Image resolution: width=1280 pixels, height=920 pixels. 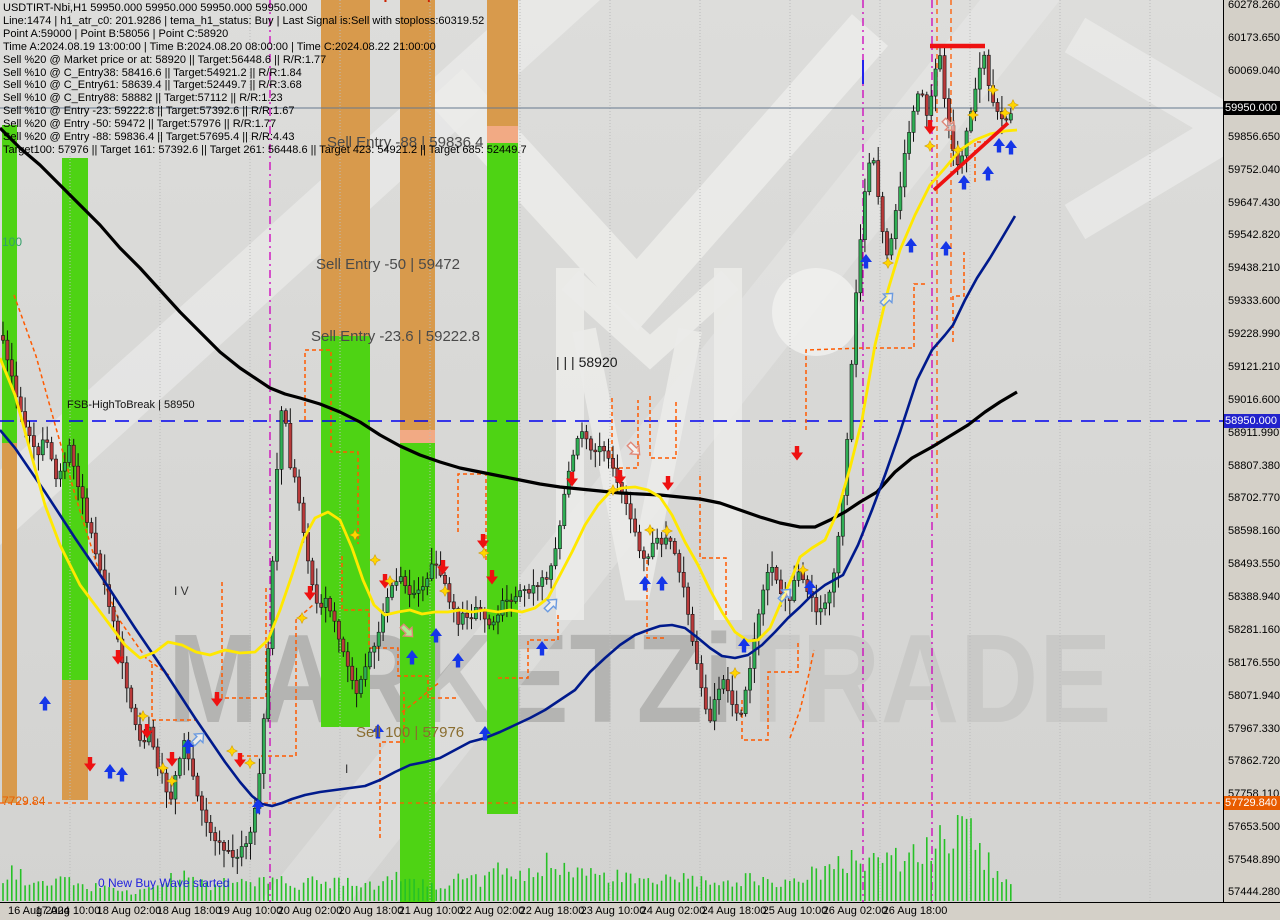 I want to click on logo-chevron-right, so click(x=1143, y=128).